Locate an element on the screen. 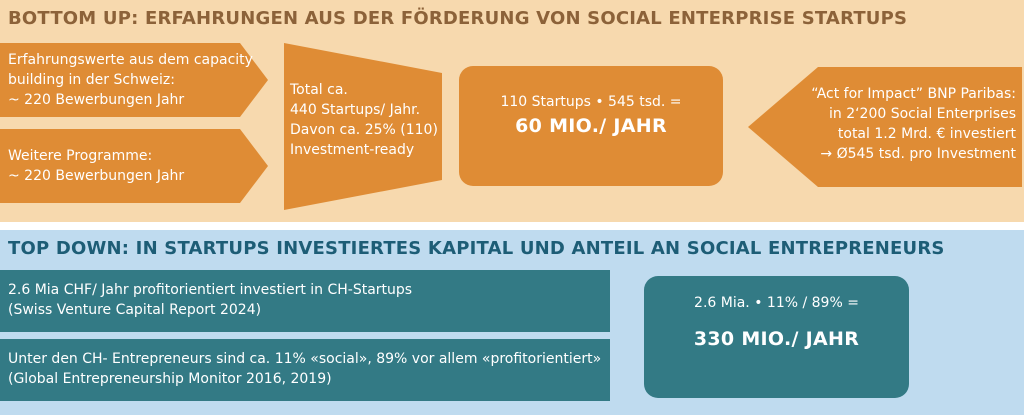 The width and height of the screenshot is (1024, 415). vc-report-line-2: (Swiss Venture Capital Report 2024) is located at coordinates (135, 310).